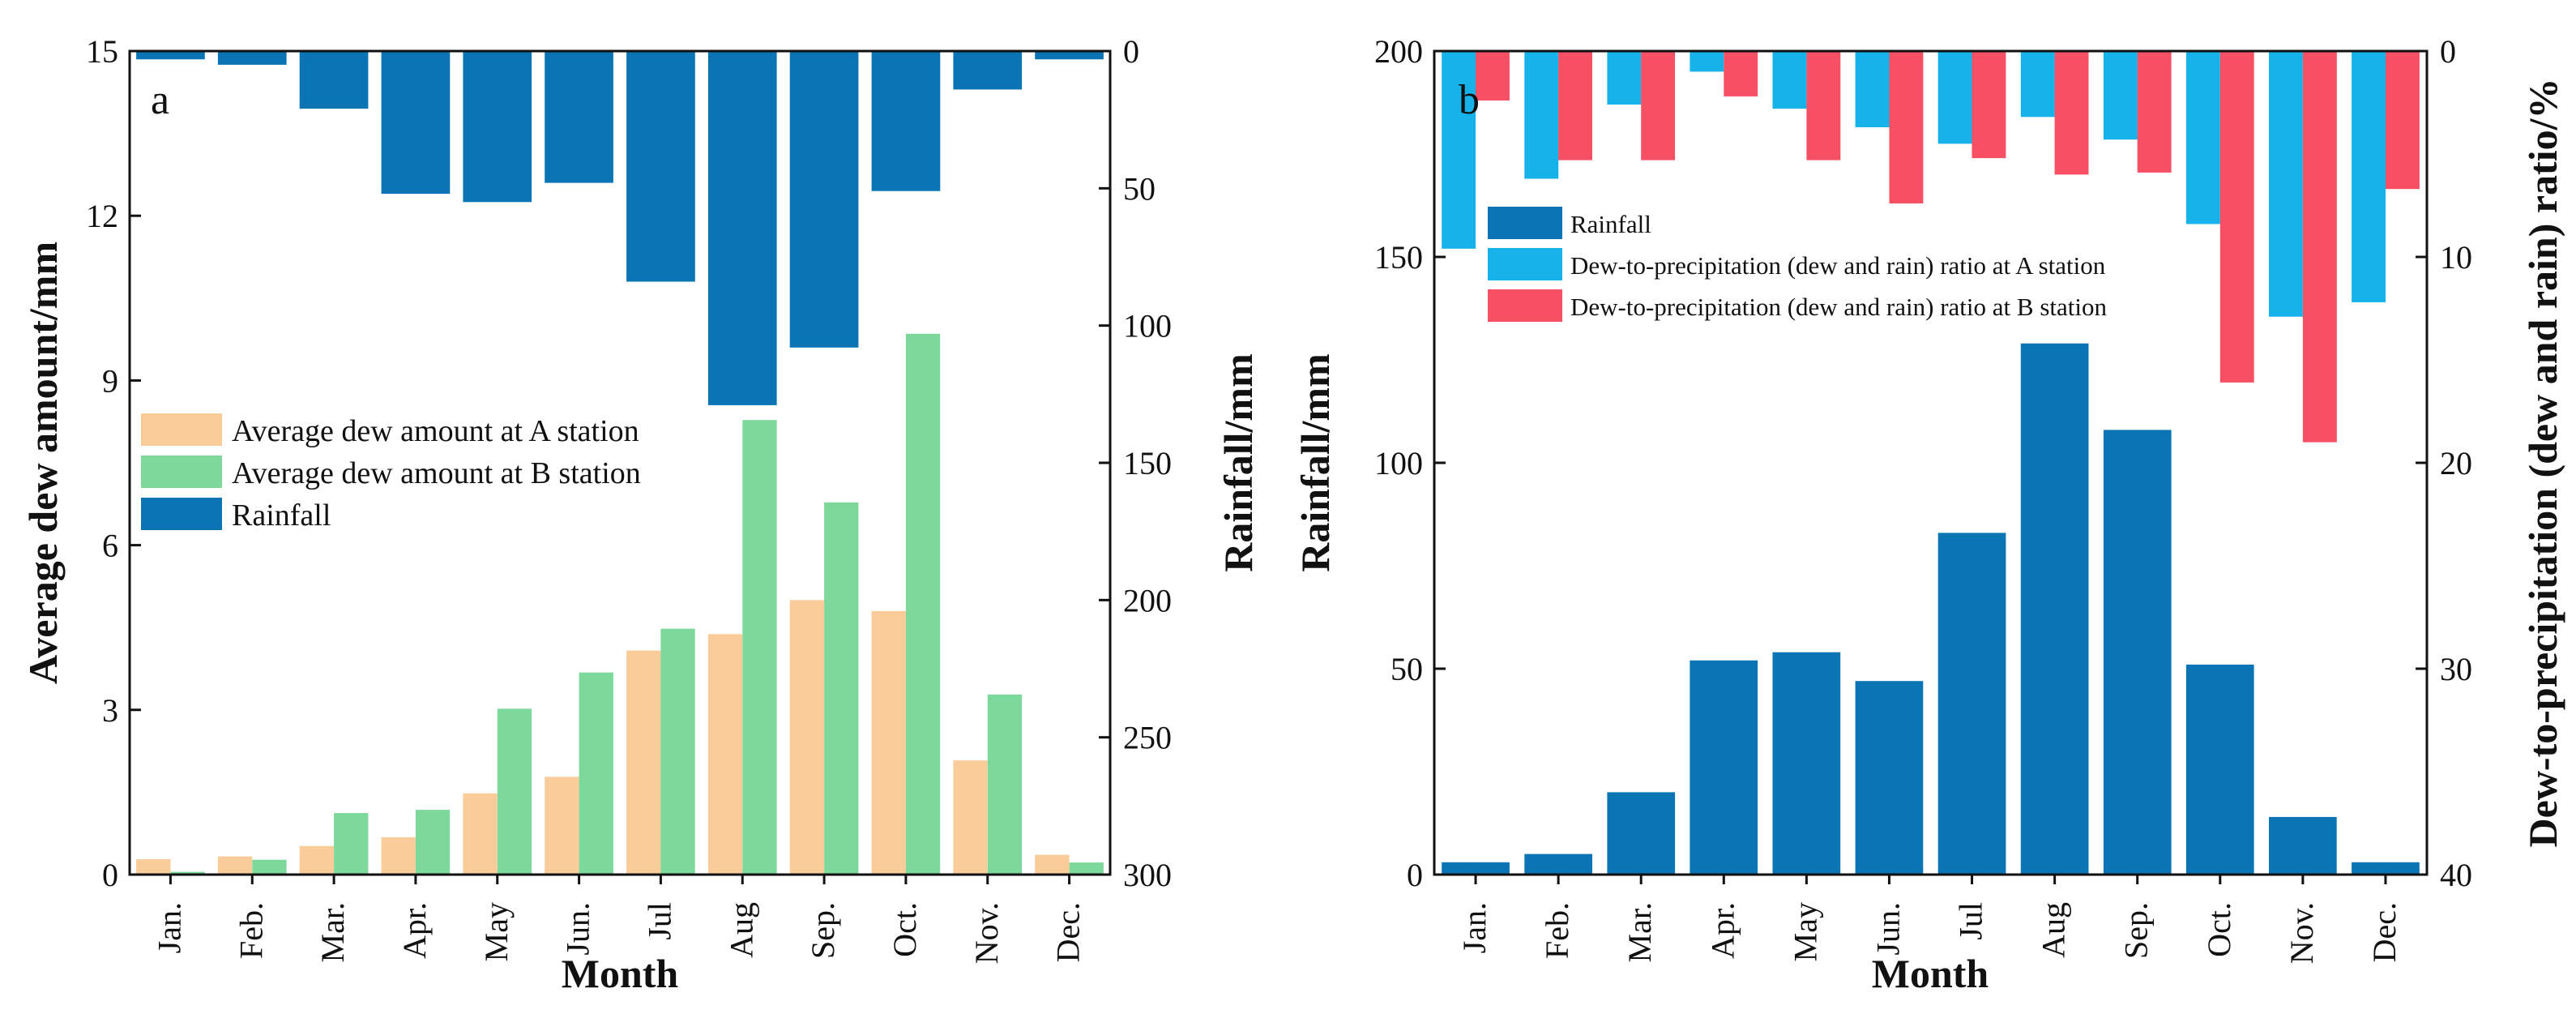 The height and width of the screenshot is (1014, 2576). What do you see at coordinates (110, 546) in the screenshot?
I see `a-left-tick-label: 6` at bounding box center [110, 546].